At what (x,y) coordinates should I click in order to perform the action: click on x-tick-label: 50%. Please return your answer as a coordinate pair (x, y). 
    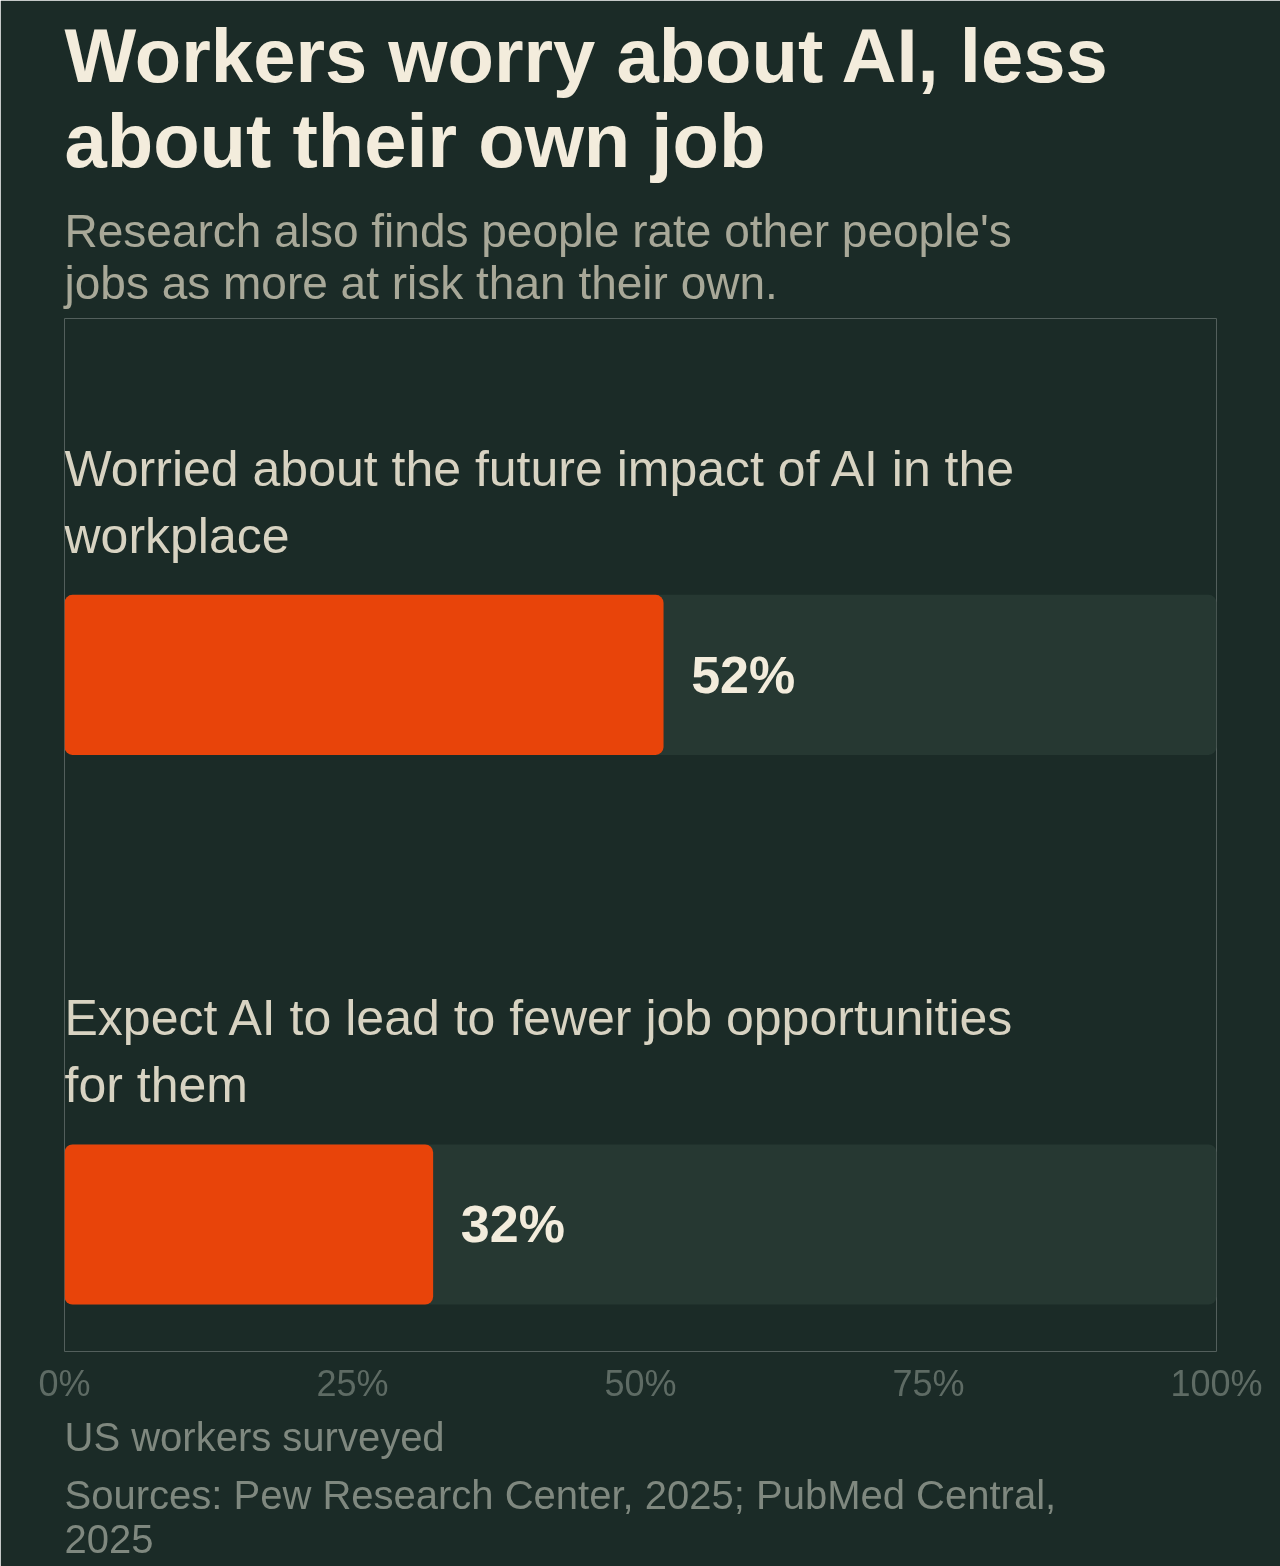
    Looking at the image, I should click on (640, 1383).